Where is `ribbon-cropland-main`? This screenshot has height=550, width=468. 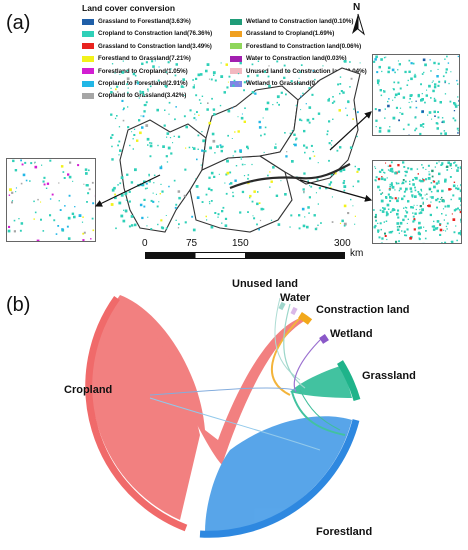
ribbon-cropland-main is located at coordinates (145, 407).